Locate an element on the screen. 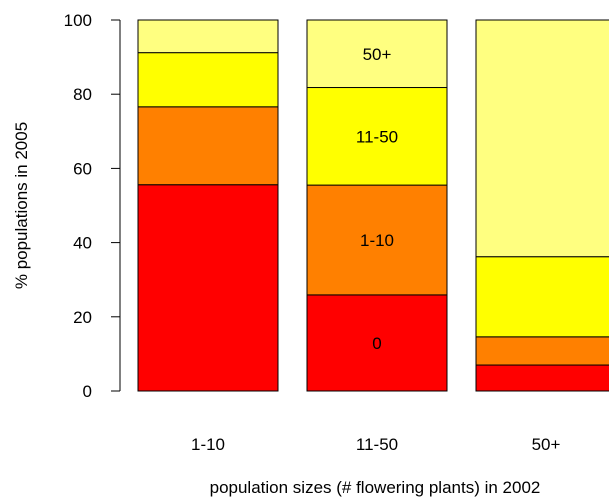 The height and width of the screenshot is (500, 609). x-tick-label-50+: 50+ is located at coordinates (546, 444).